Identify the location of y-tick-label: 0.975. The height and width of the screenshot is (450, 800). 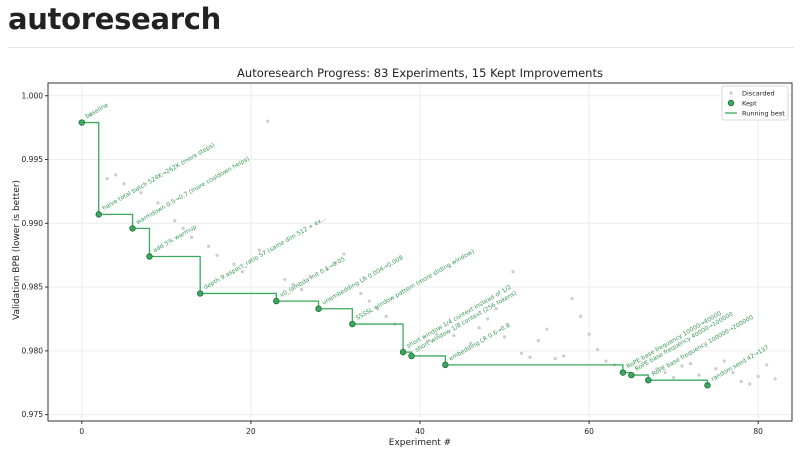
(33, 414).